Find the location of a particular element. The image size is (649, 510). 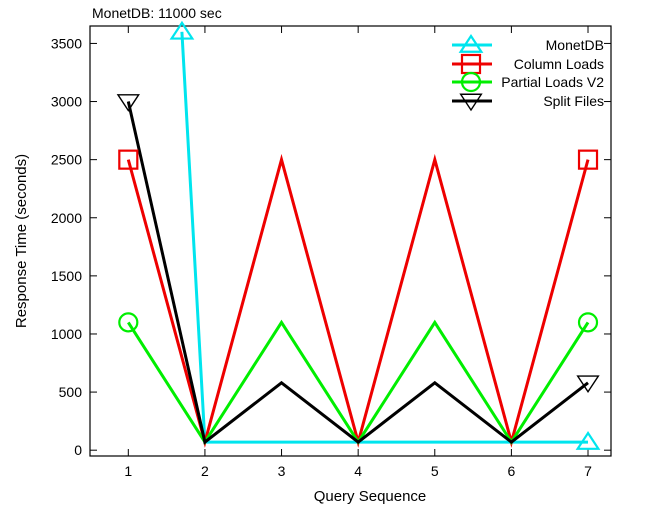

x-tick-label: 3 is located at coordinates (282, 471).